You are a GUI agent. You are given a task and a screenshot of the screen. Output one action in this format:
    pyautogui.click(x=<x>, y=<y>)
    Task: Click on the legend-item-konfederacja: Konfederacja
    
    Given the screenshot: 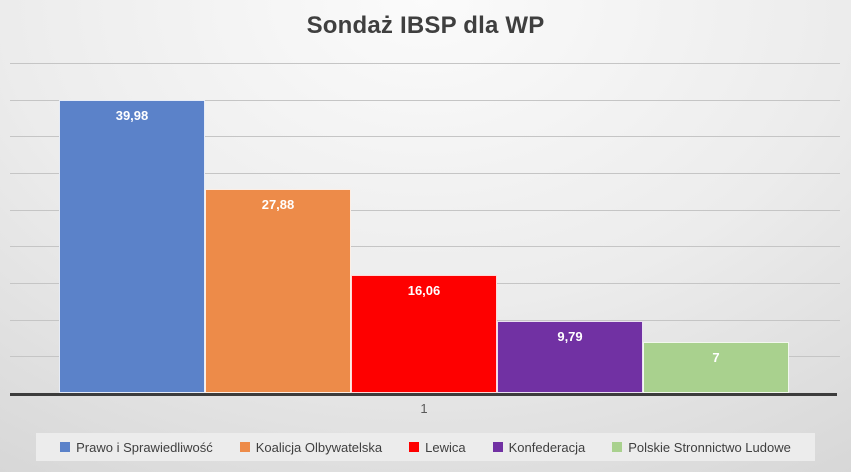 What is the action you would take?
    pyautogui.click(x=539, y=447)
    